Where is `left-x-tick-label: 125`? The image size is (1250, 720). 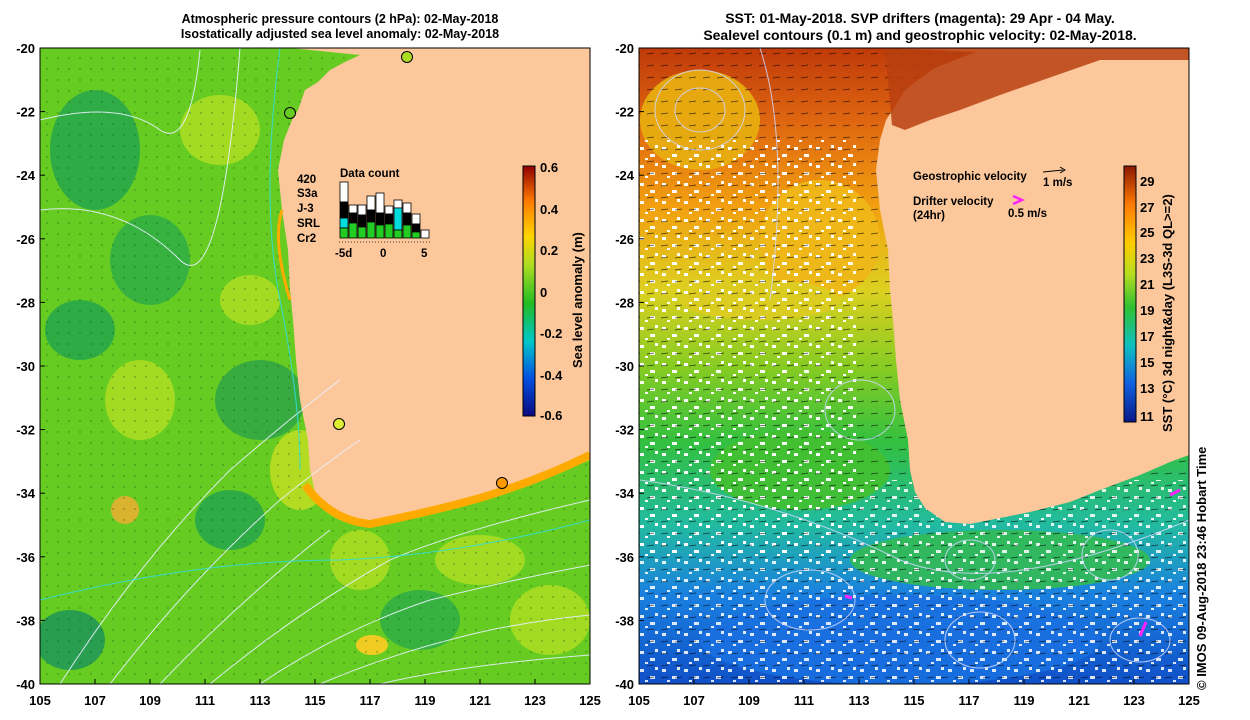 left-x-tick-label: 125 is located at coordinates (590, 700).